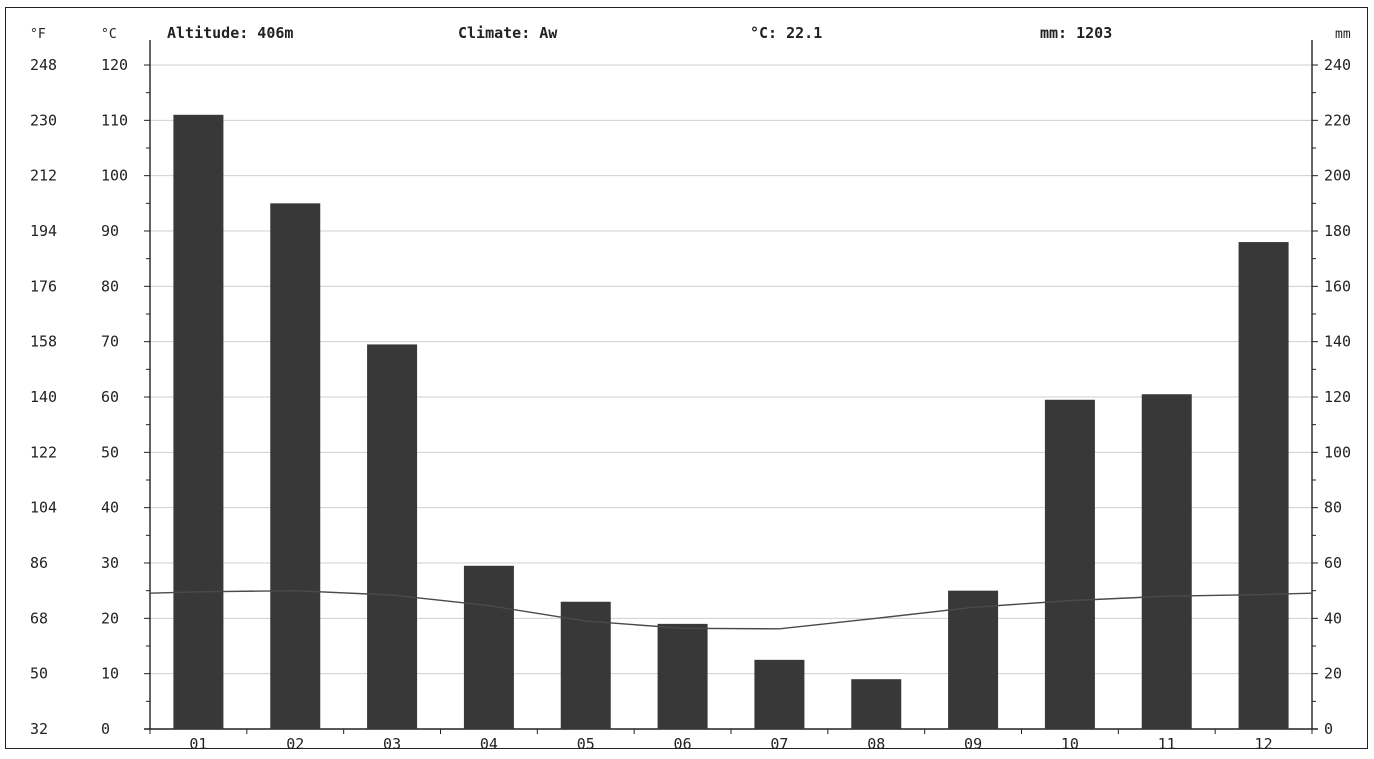 The width and height of the screenshot is (1374, 759). What do you see at coordinates (39, 729) in the screenshot?
I see `fahrenheit-tick-label: 32` at bounding box center [39, 729].